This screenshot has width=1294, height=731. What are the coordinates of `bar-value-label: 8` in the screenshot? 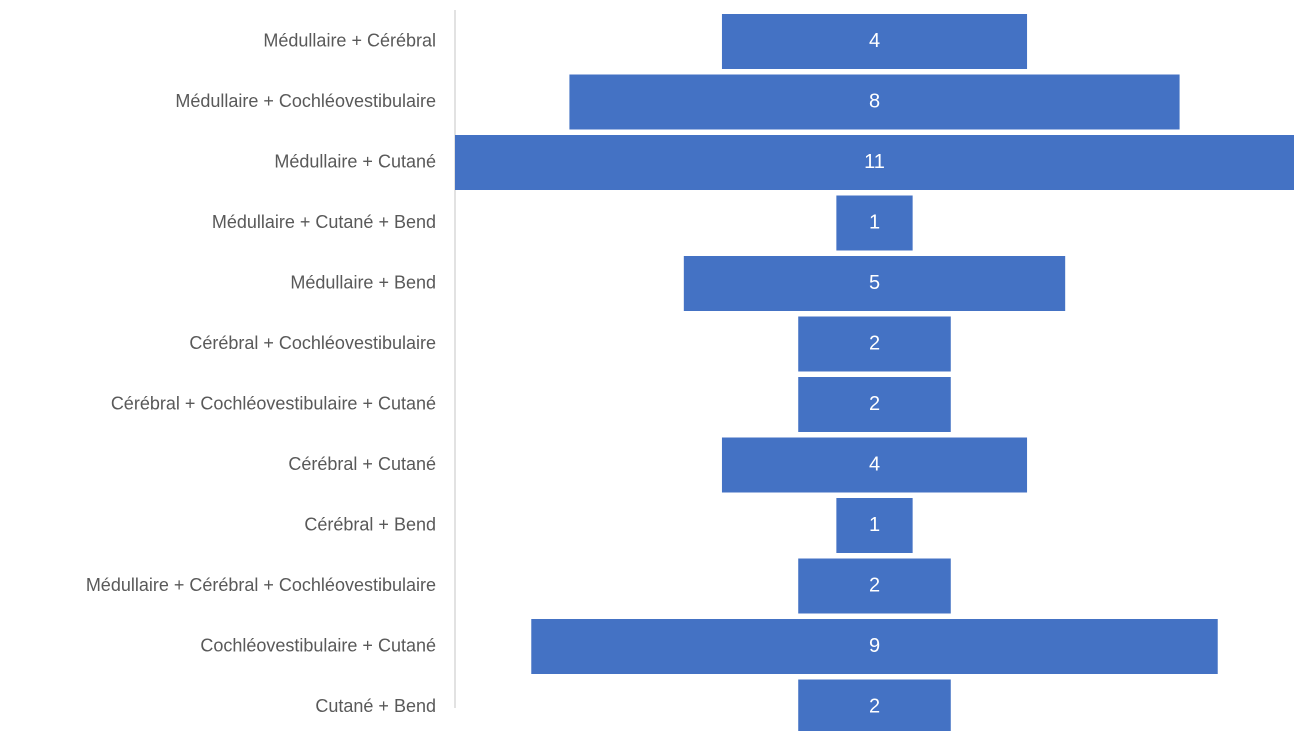 It's located at (874, 101).